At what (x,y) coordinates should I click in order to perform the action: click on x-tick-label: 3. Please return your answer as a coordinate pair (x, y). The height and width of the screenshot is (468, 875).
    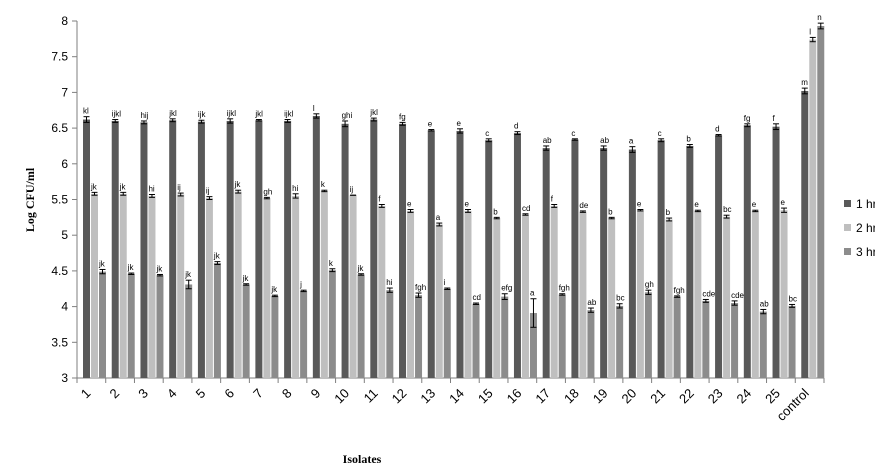
    Looking at the image, I should click on (143, 394).